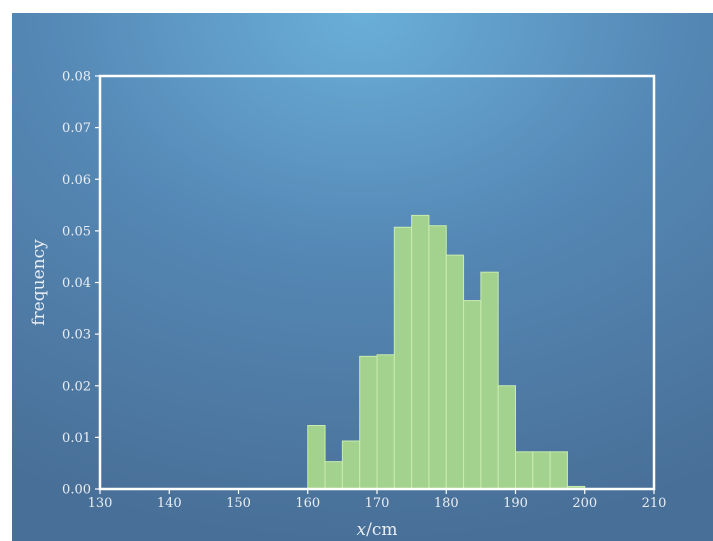 This screenshot has height=541, width=713. I want to click on y-axis-title: frequency, so click(39, 282).